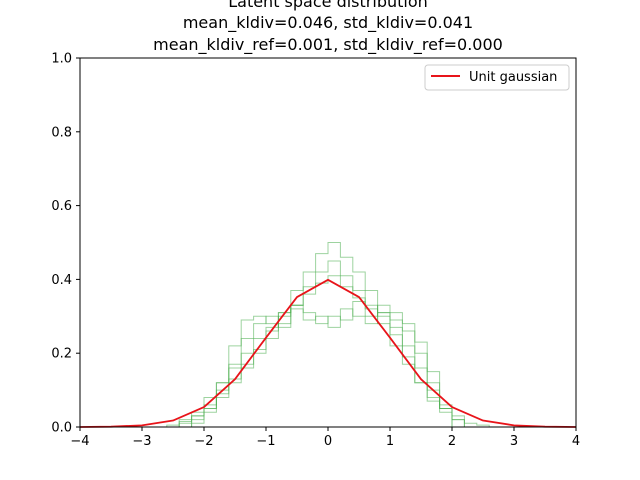 This screenshot has width=640, height=480. What do you see at coordinates (65, 244) in the screenshot?
I see `y-axis: 0.0 0.2 0.4 0.6 0.8 1.0` at bounding box center [65, 244].